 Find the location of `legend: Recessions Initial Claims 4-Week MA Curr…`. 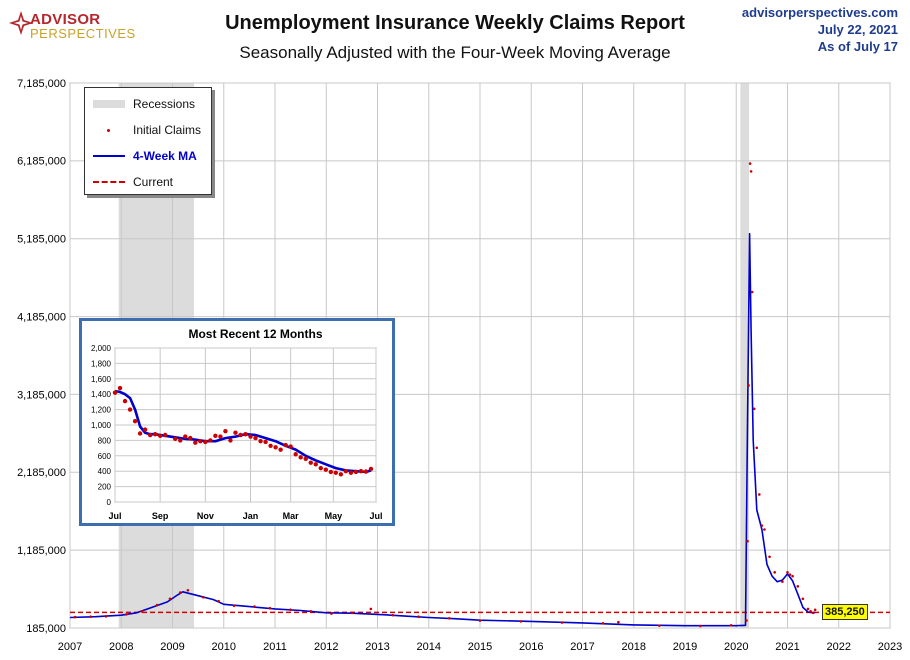

legend: Recessions Initial Claims 4-Week MA Curr… is located at coordinates (148, 141).